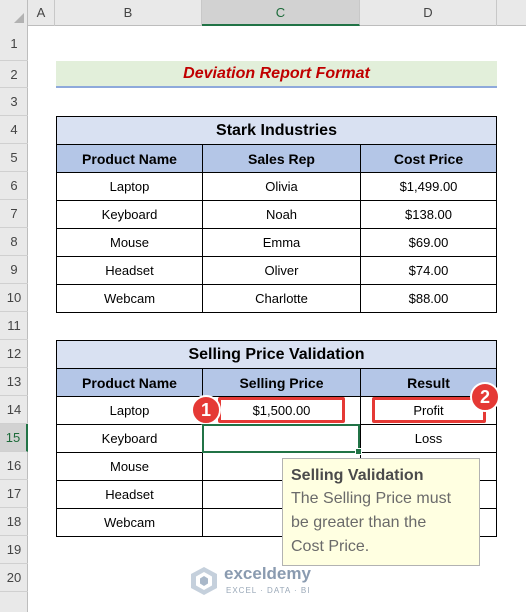 Image resolution: width=526 pixels, height=612 pixels. Describe the element at coordinates (130, 159) in the screenshot. I see `table1-header-product: Product Name` at that location.